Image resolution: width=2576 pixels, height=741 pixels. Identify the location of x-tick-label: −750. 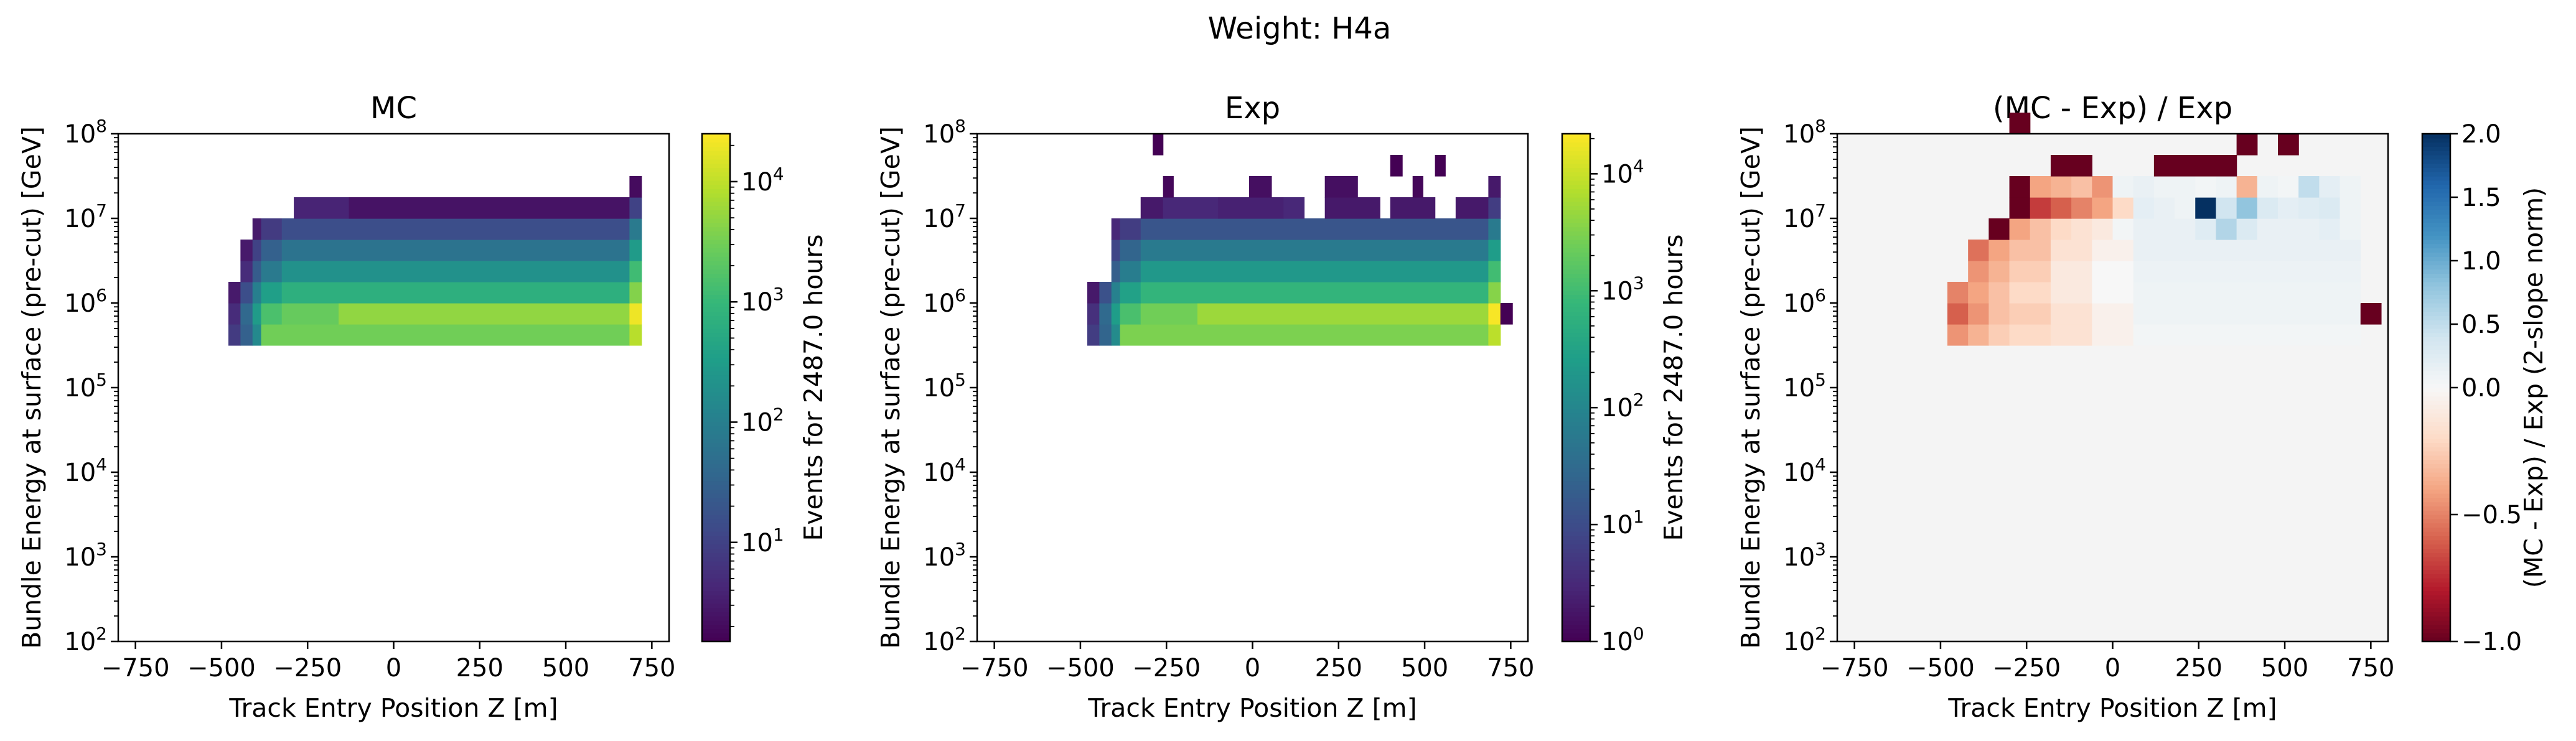
(994, 668).